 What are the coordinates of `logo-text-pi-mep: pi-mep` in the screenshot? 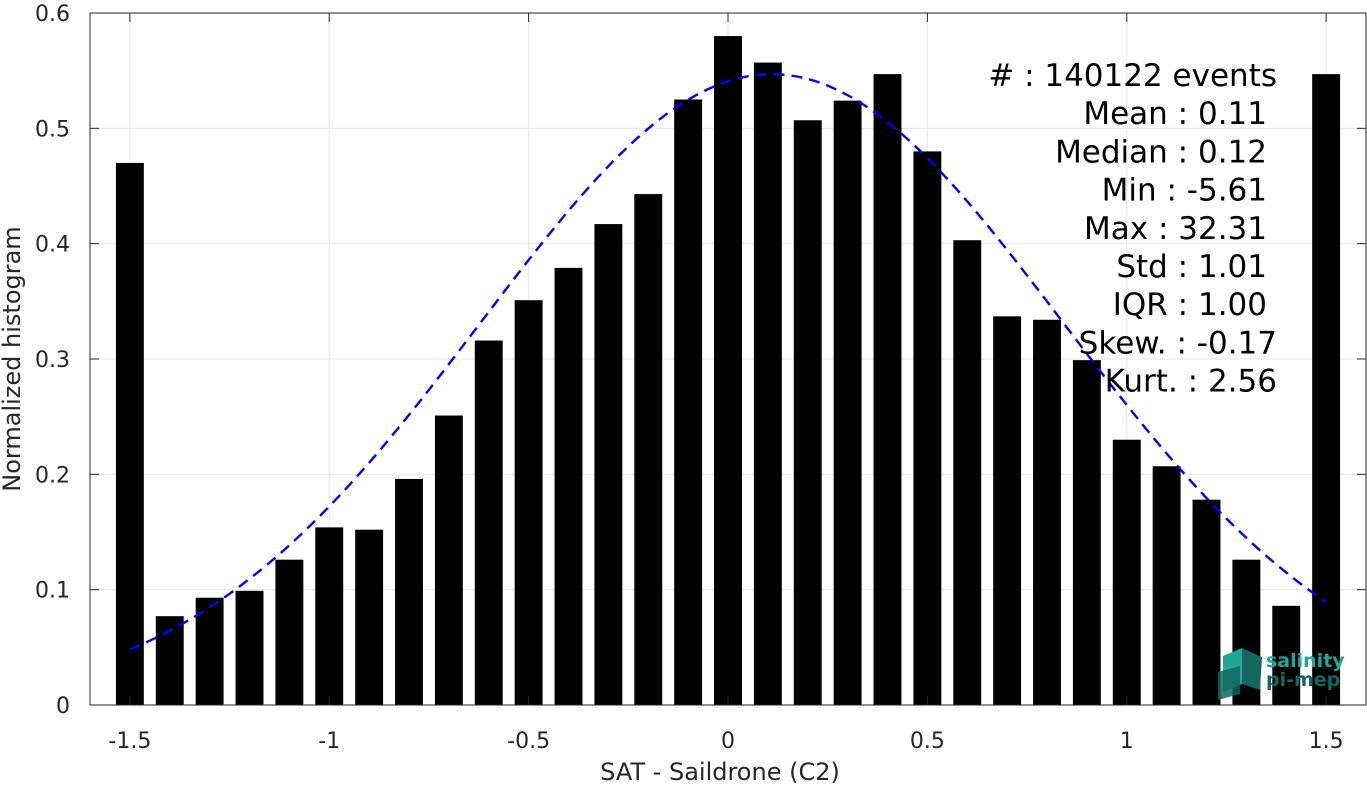 It's located at (1303, 680).